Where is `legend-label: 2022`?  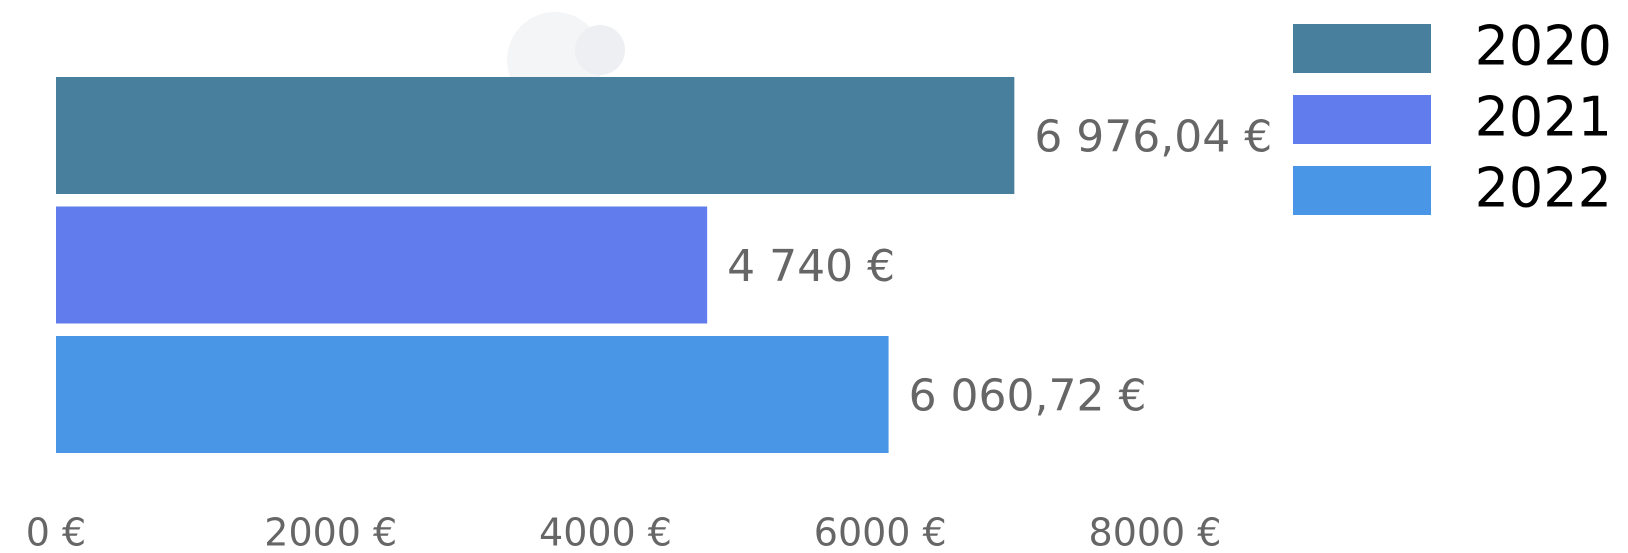 legend-label: 2022 is located at coordinates (1543, 188).